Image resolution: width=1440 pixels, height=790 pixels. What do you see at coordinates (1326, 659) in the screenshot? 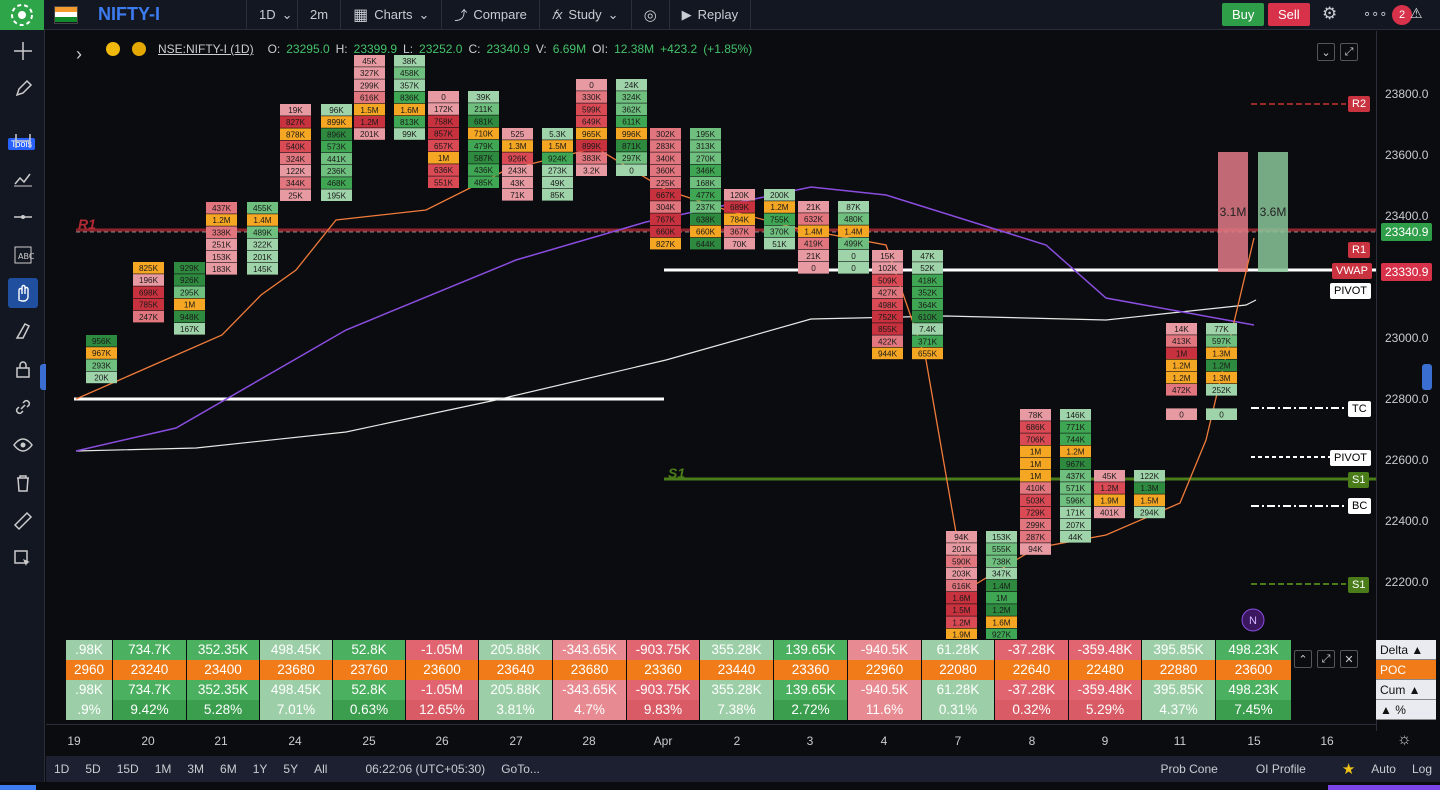
I see `pane-maximize-button: ⤢` at bounding box center [1326, 659].